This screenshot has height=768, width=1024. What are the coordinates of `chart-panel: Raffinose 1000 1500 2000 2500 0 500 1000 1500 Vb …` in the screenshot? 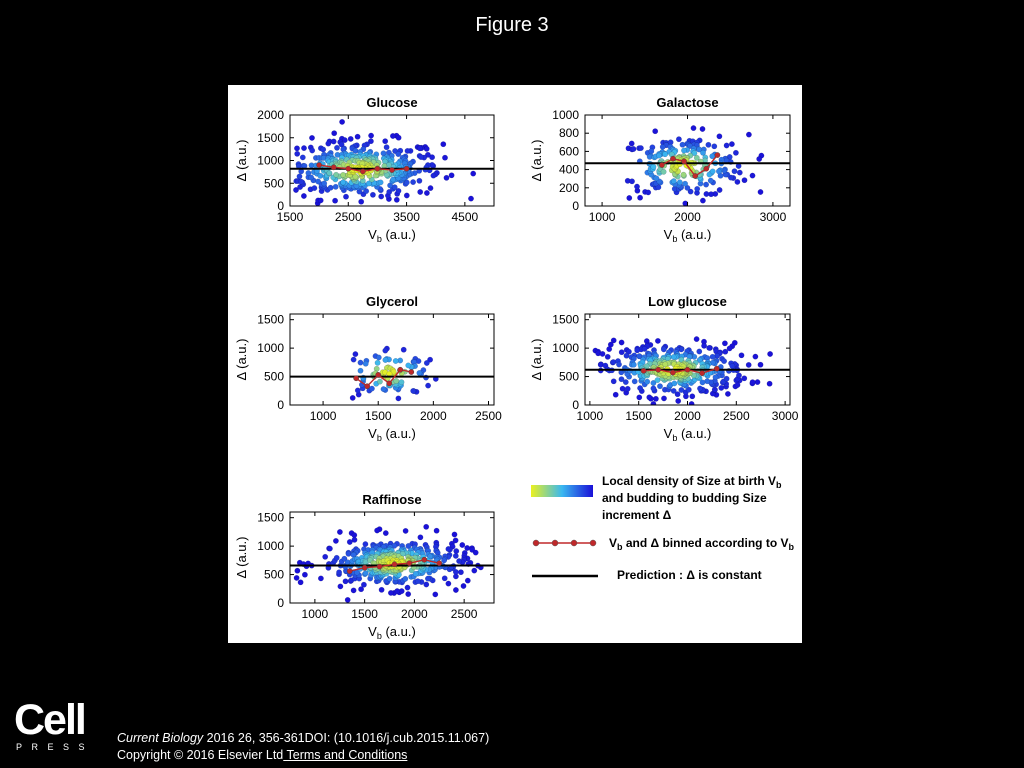 It's located at (364, 566).